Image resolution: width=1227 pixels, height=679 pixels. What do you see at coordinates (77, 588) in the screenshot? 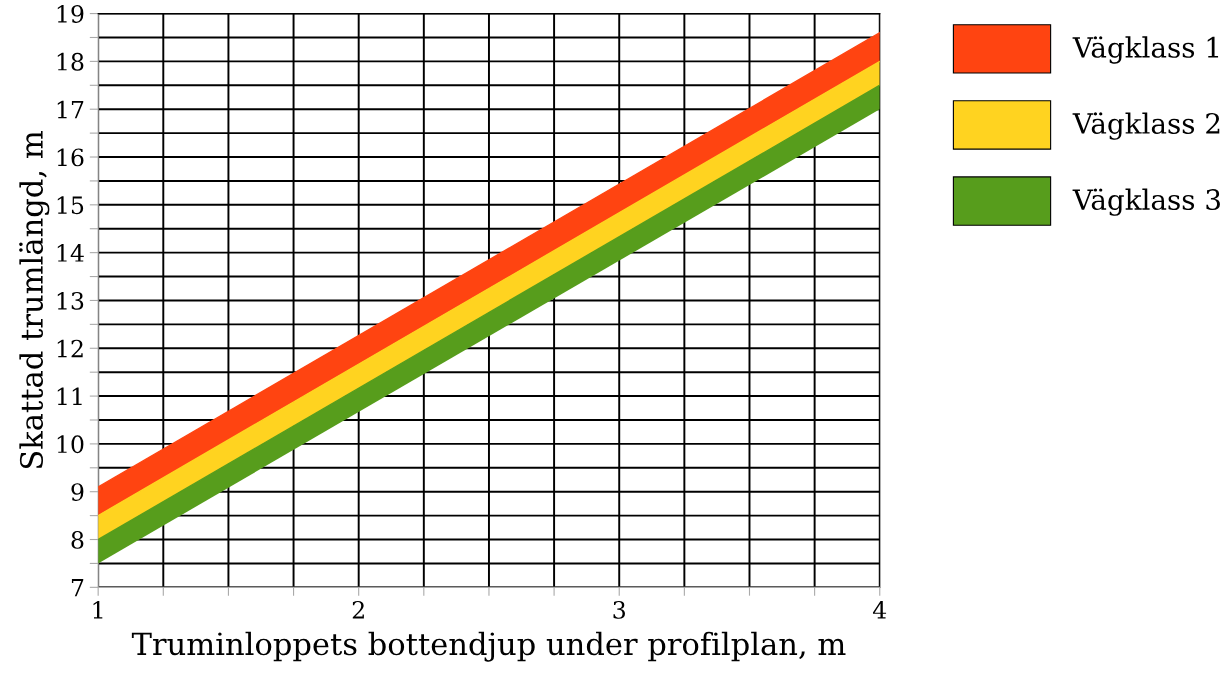
I see `y-tick-label: 7` at bounding box center [77, 588].